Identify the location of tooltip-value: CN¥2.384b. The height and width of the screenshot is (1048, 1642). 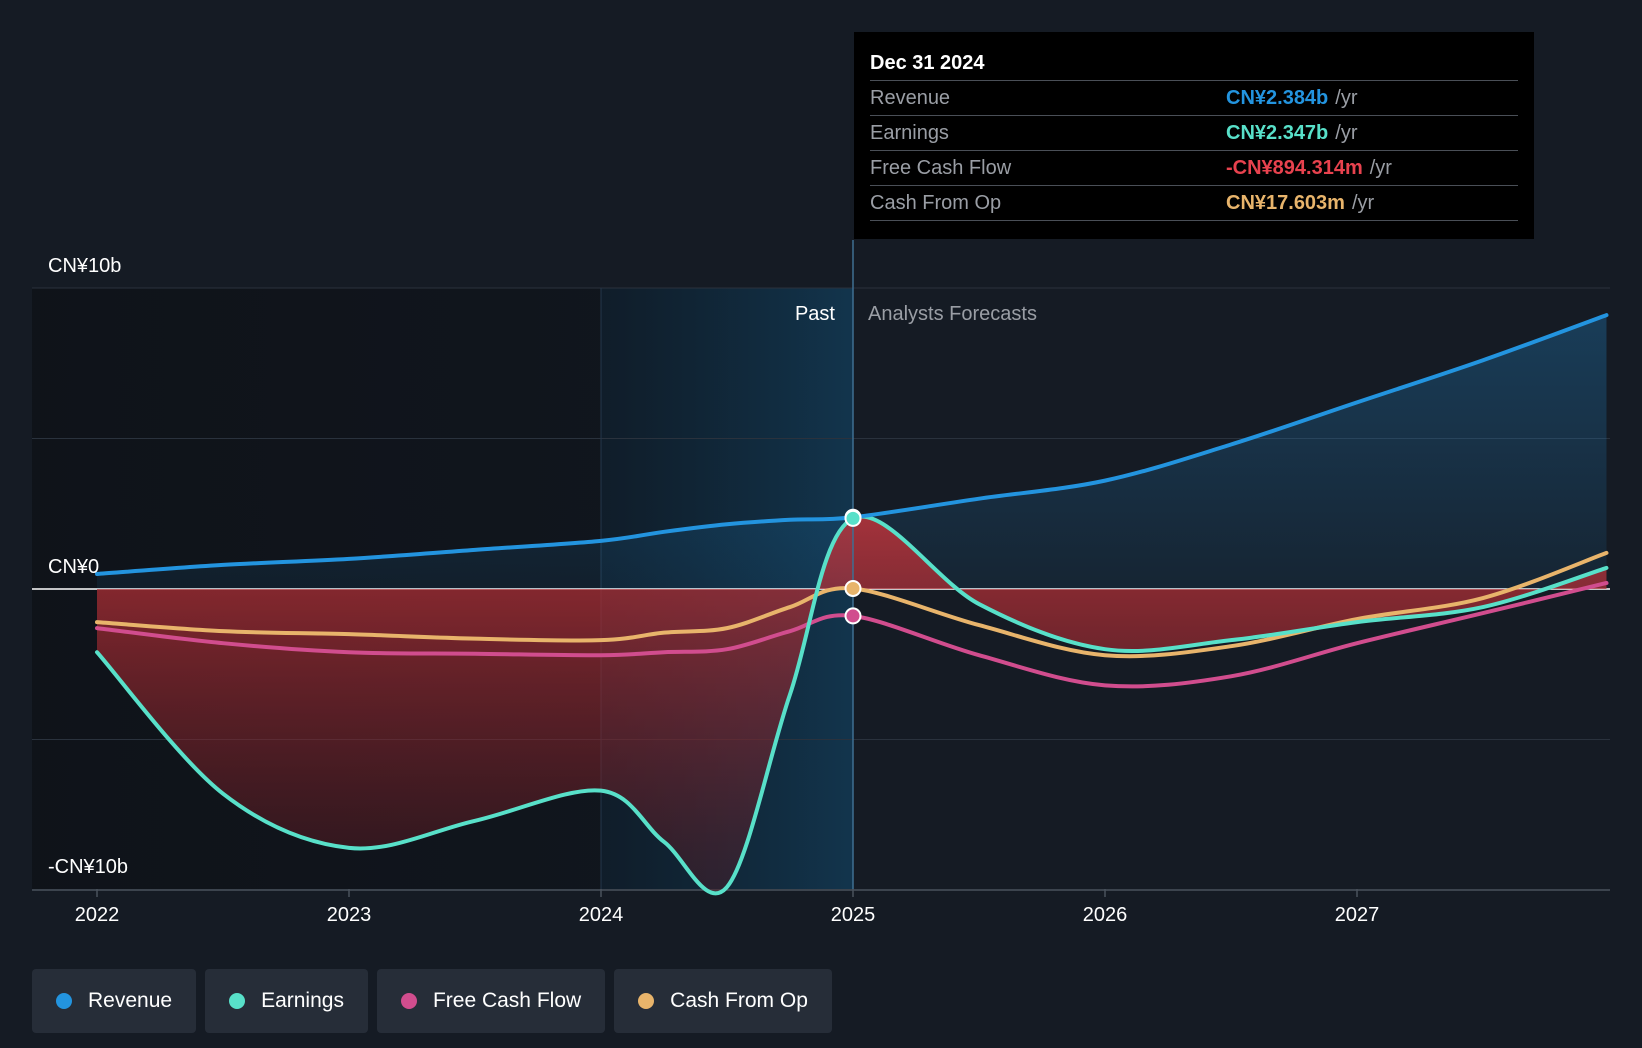
(1277, 98).